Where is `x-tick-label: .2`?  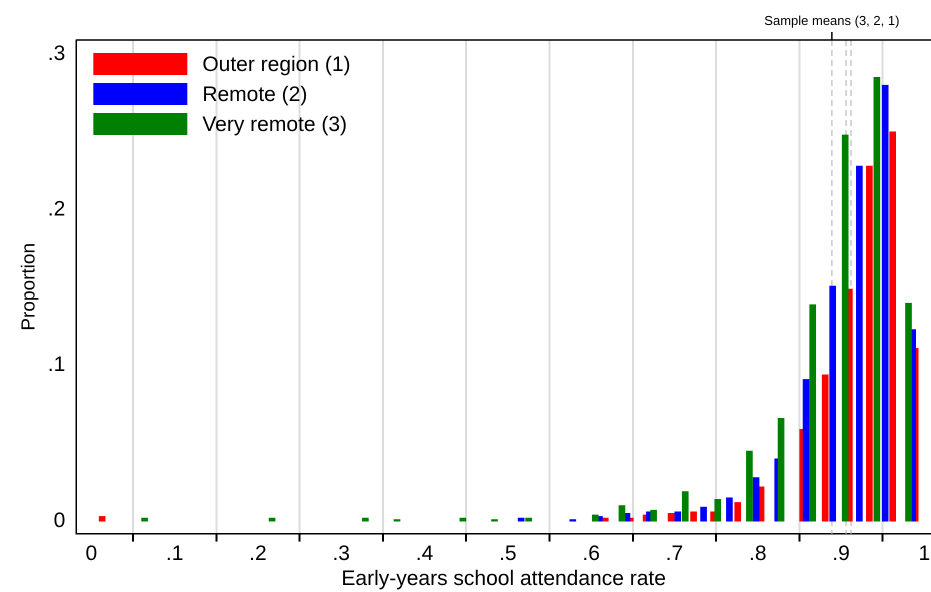
x-tick-label: .2 is located at coordinates (258, 553).